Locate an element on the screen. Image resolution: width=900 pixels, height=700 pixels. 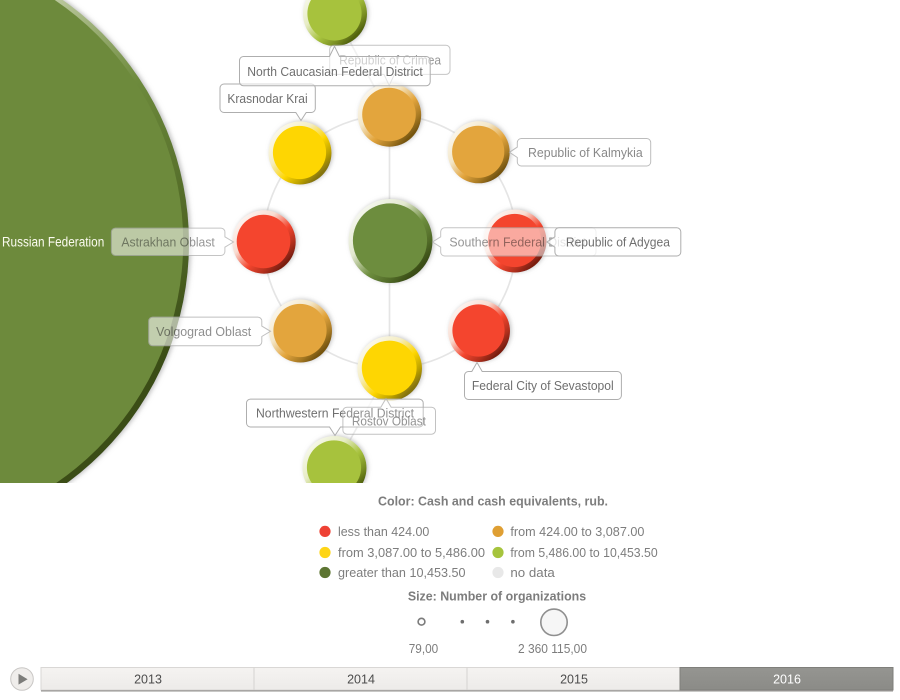
svg-text: Volgograd Oblast is located at coordinates (203, 331).